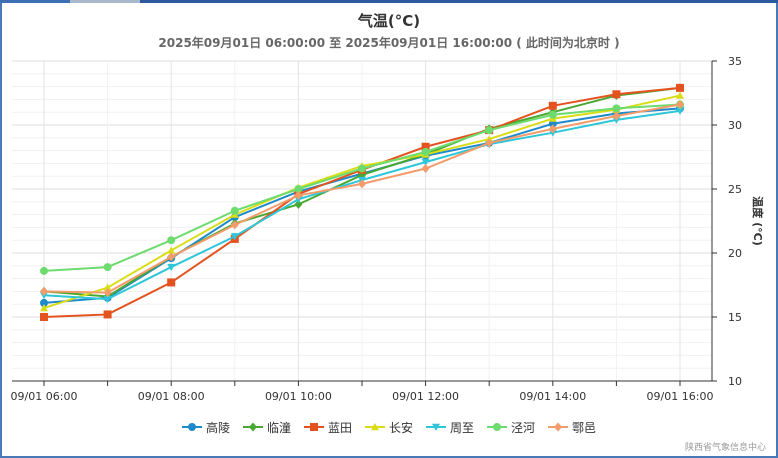 This screenshot has height=458, width=778. I want to click on legend-item: 长安, so click(388, 427).